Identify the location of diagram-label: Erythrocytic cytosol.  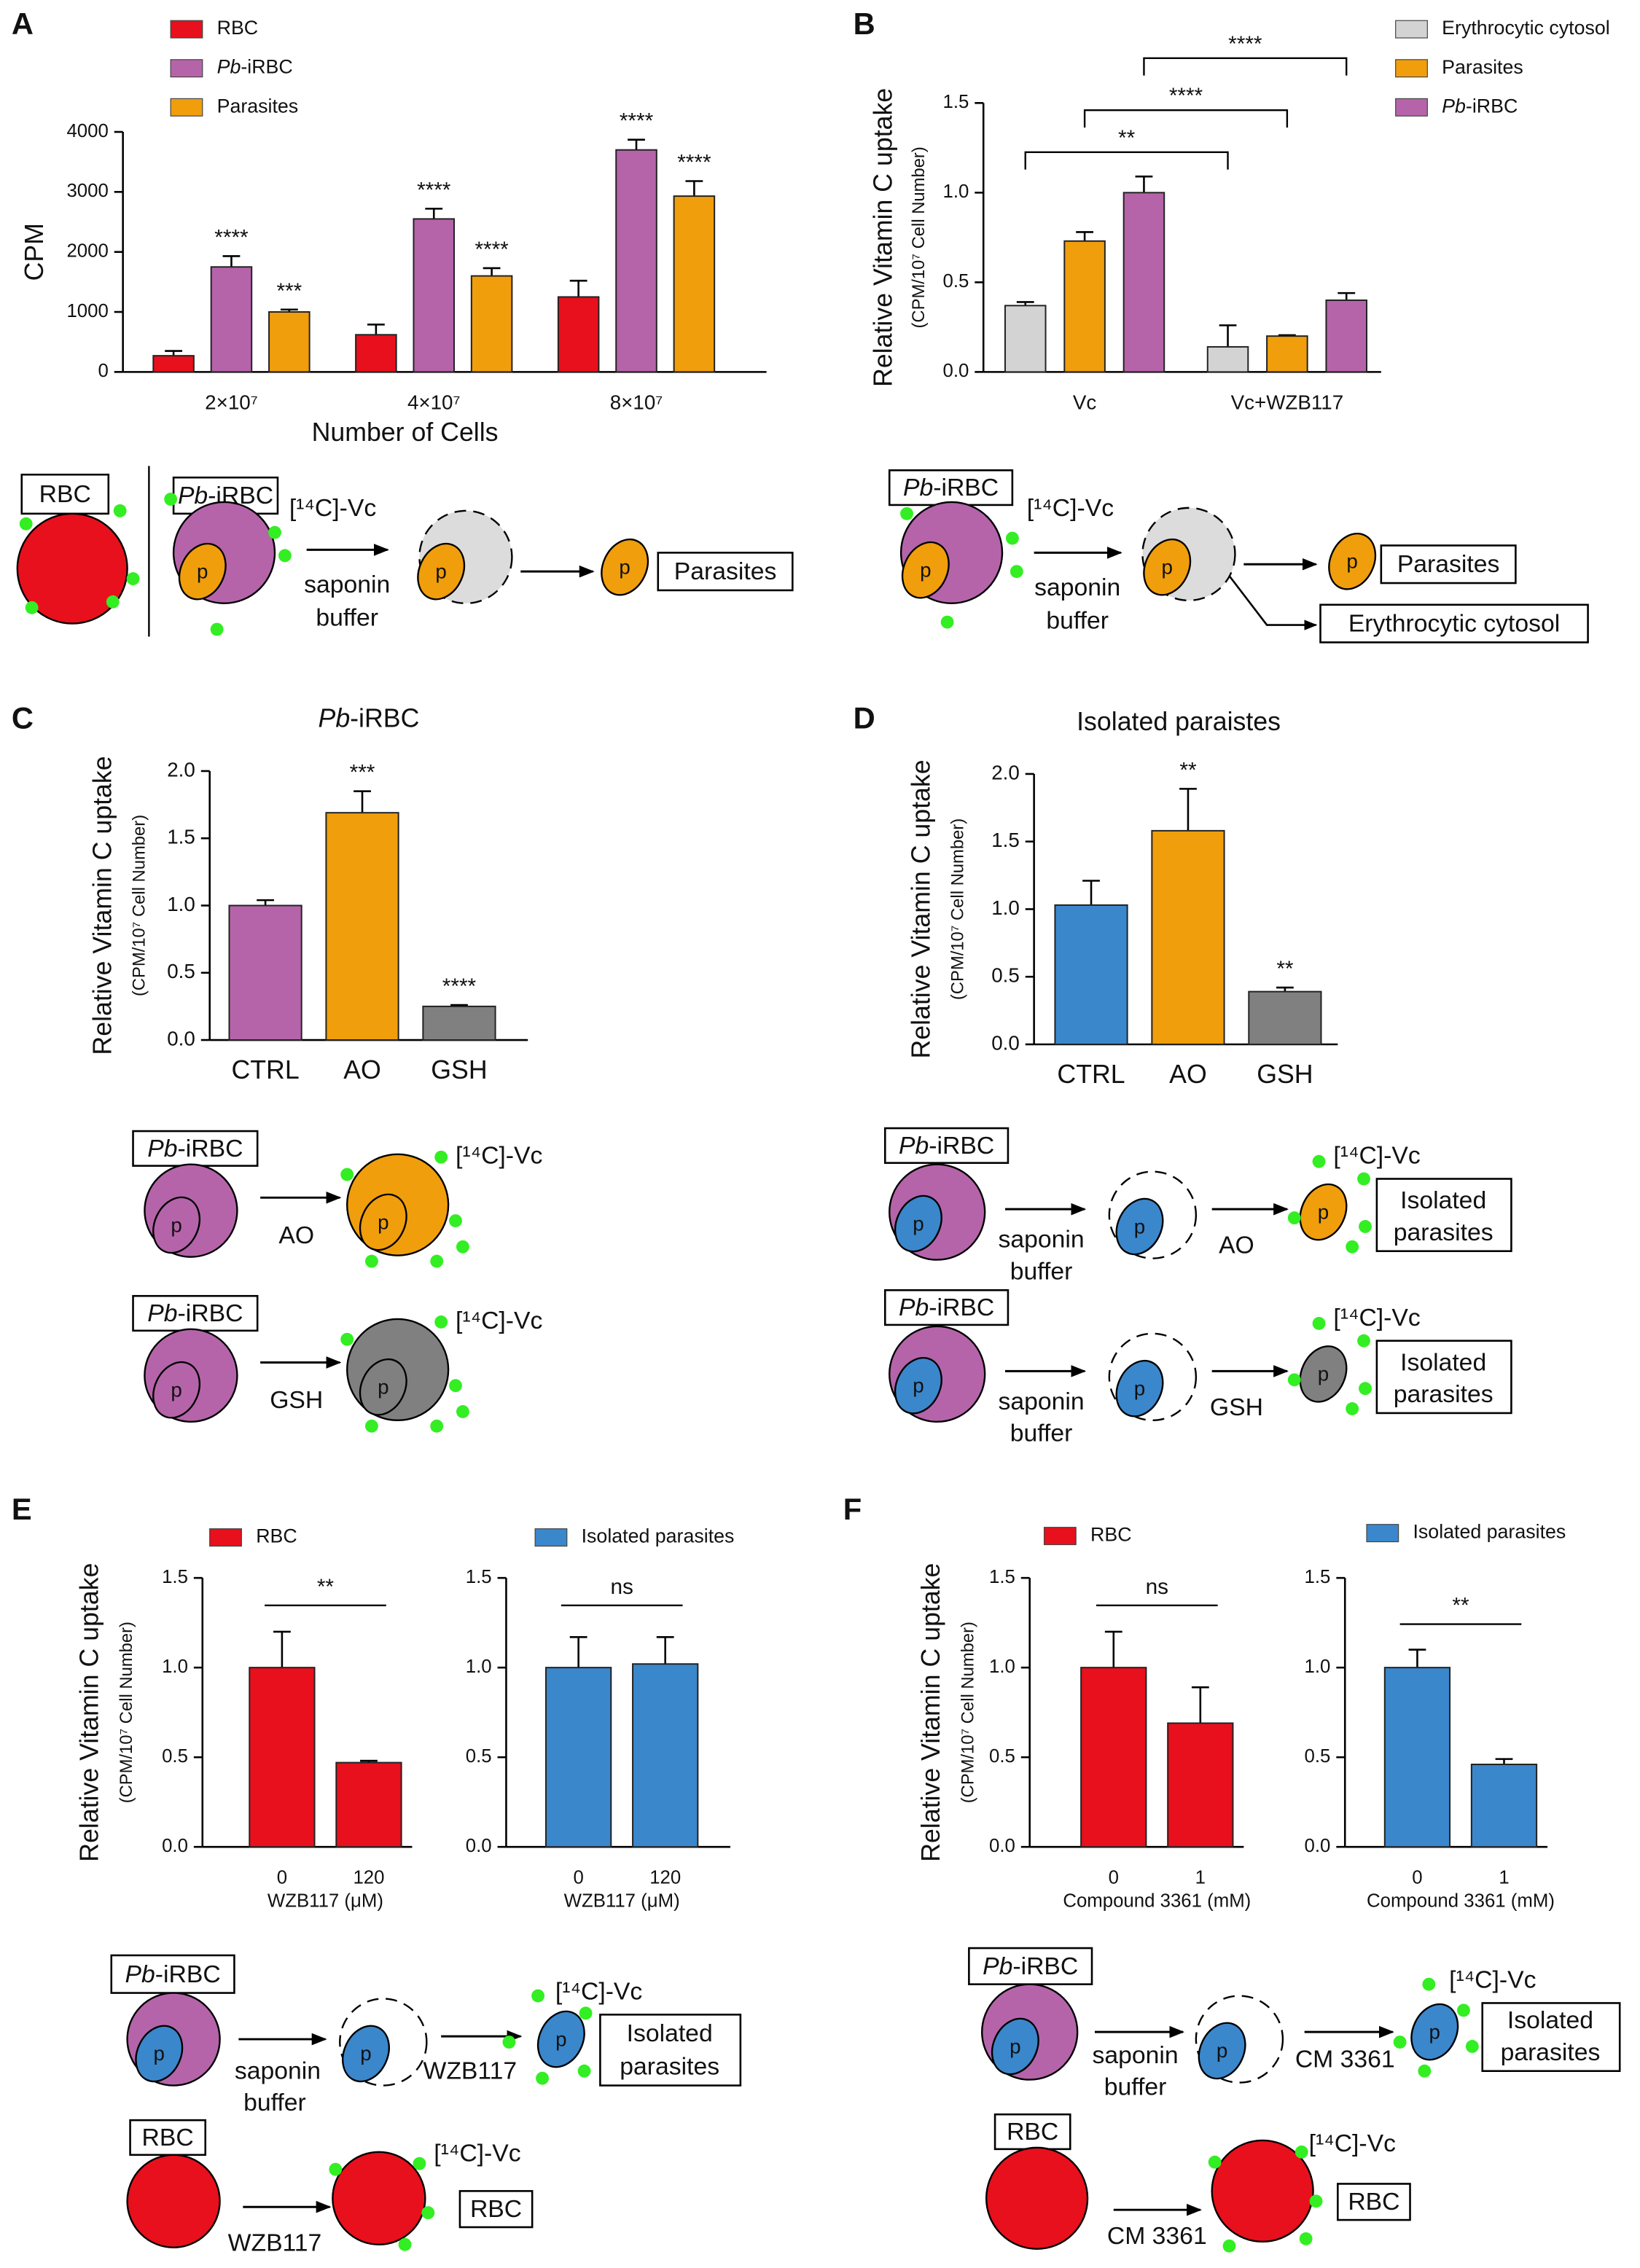
(1454, 623).